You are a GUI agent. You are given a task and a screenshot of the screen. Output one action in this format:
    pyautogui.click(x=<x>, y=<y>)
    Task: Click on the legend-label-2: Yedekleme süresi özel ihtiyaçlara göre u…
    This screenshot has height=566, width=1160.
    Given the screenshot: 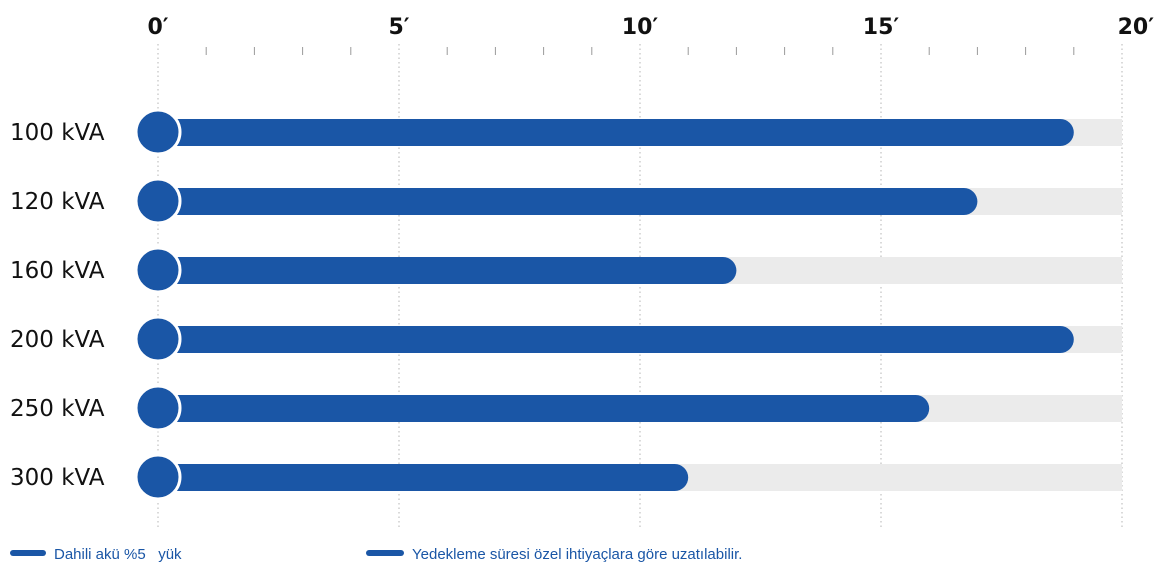 What is the action you would take?
    pyautogui.click(x=577, y=554)
    